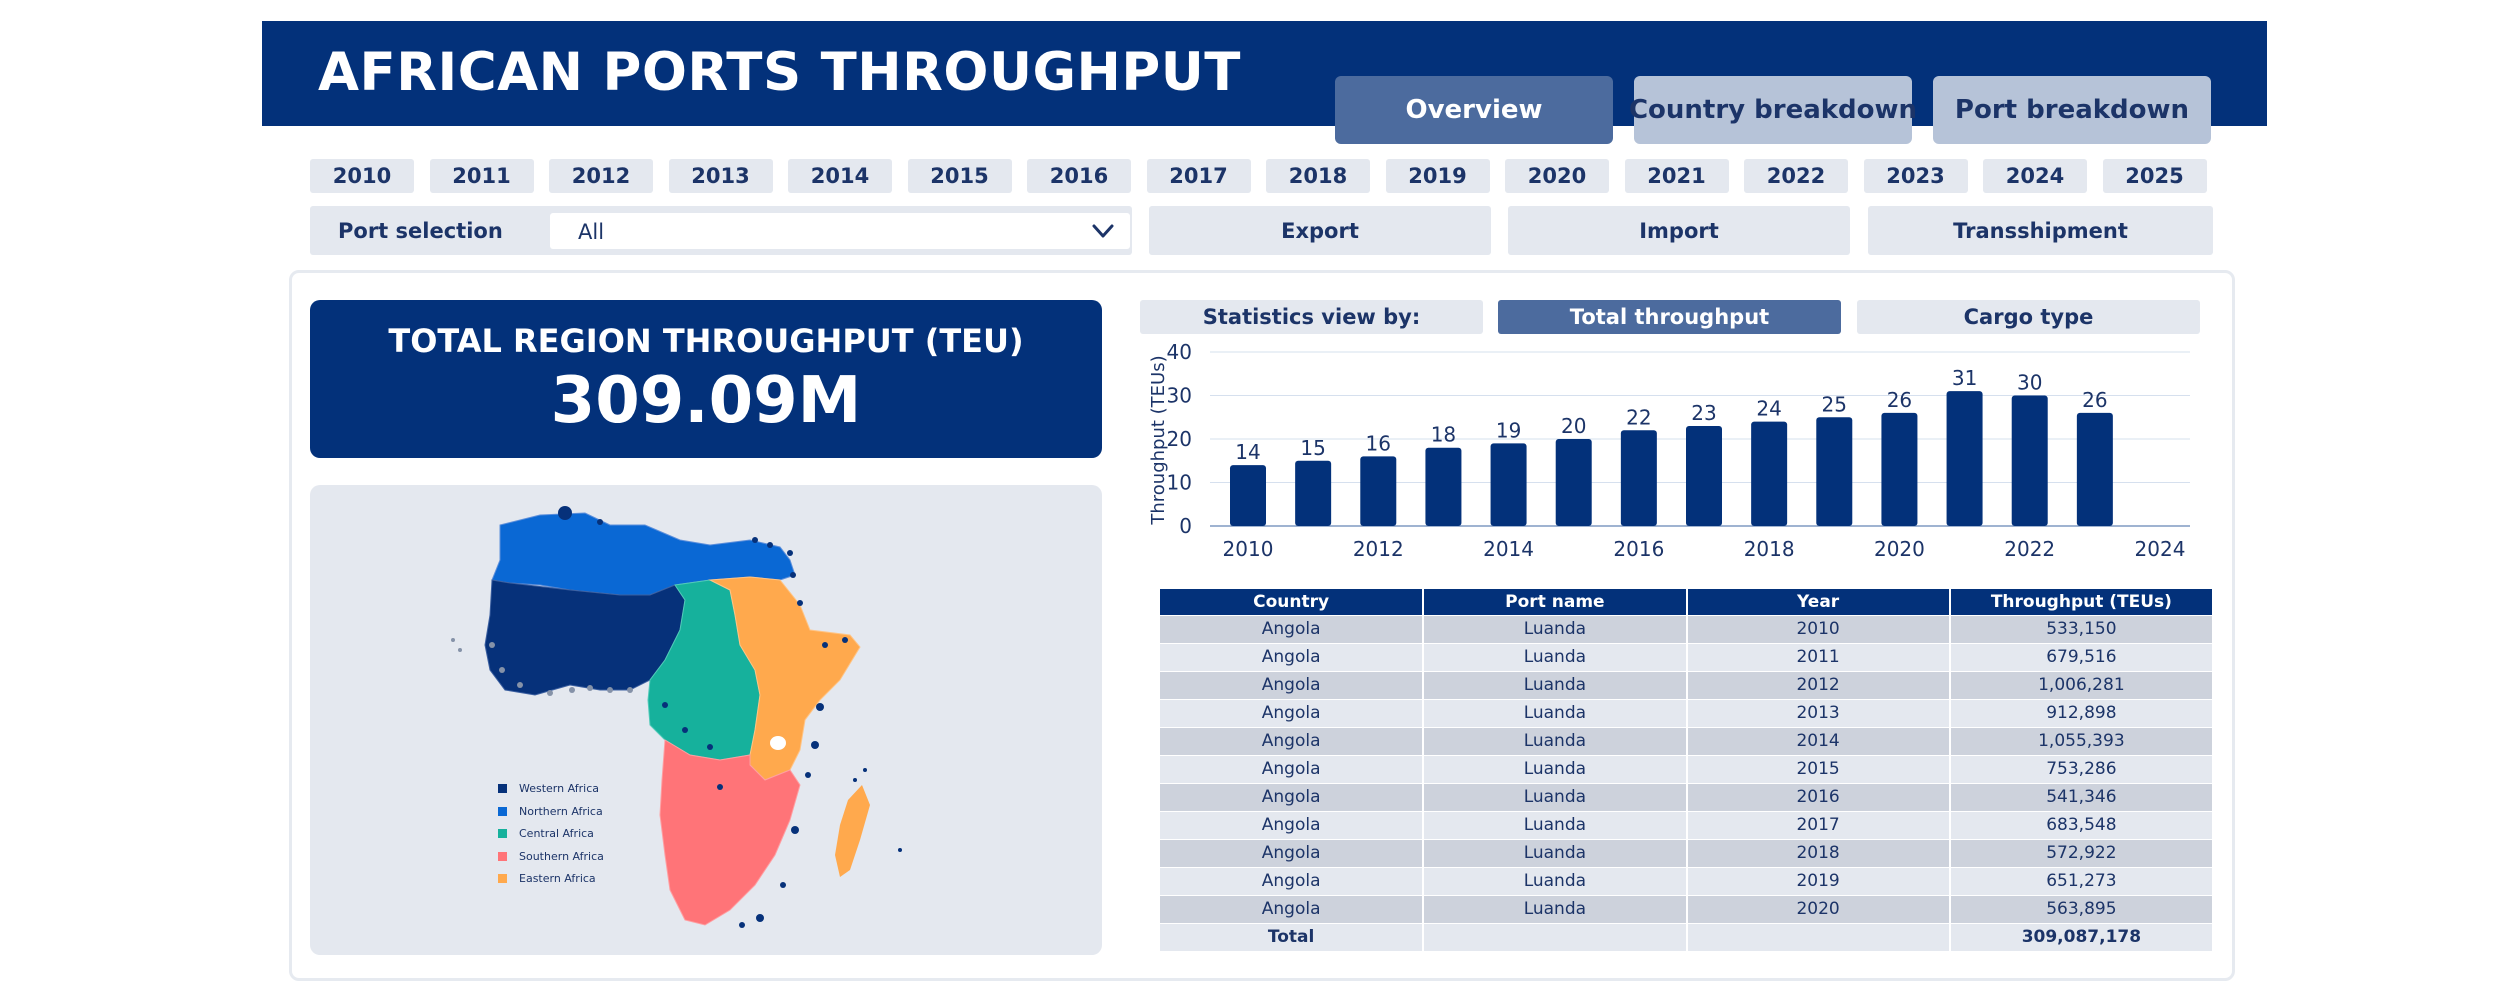 The image size is (2500, 1004). I want to click on bar-2021, so click(1964, 458).